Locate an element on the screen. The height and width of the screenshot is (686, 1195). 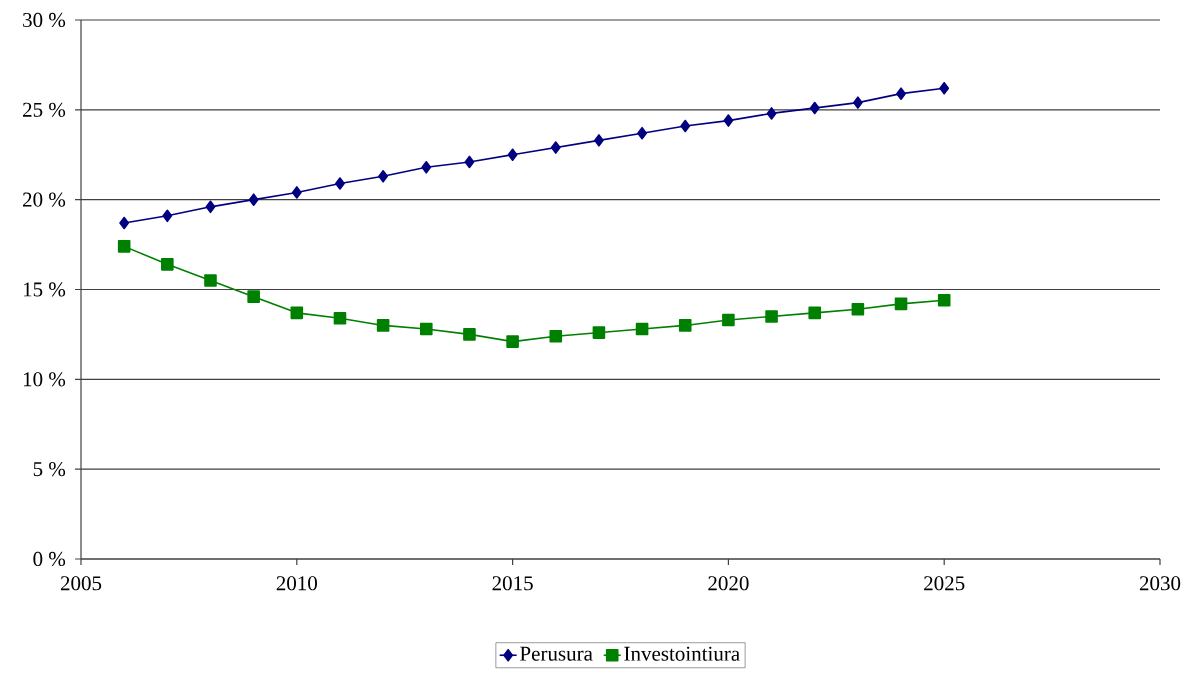
y-tick-label: 10 % is located at coordinates (44, 379).